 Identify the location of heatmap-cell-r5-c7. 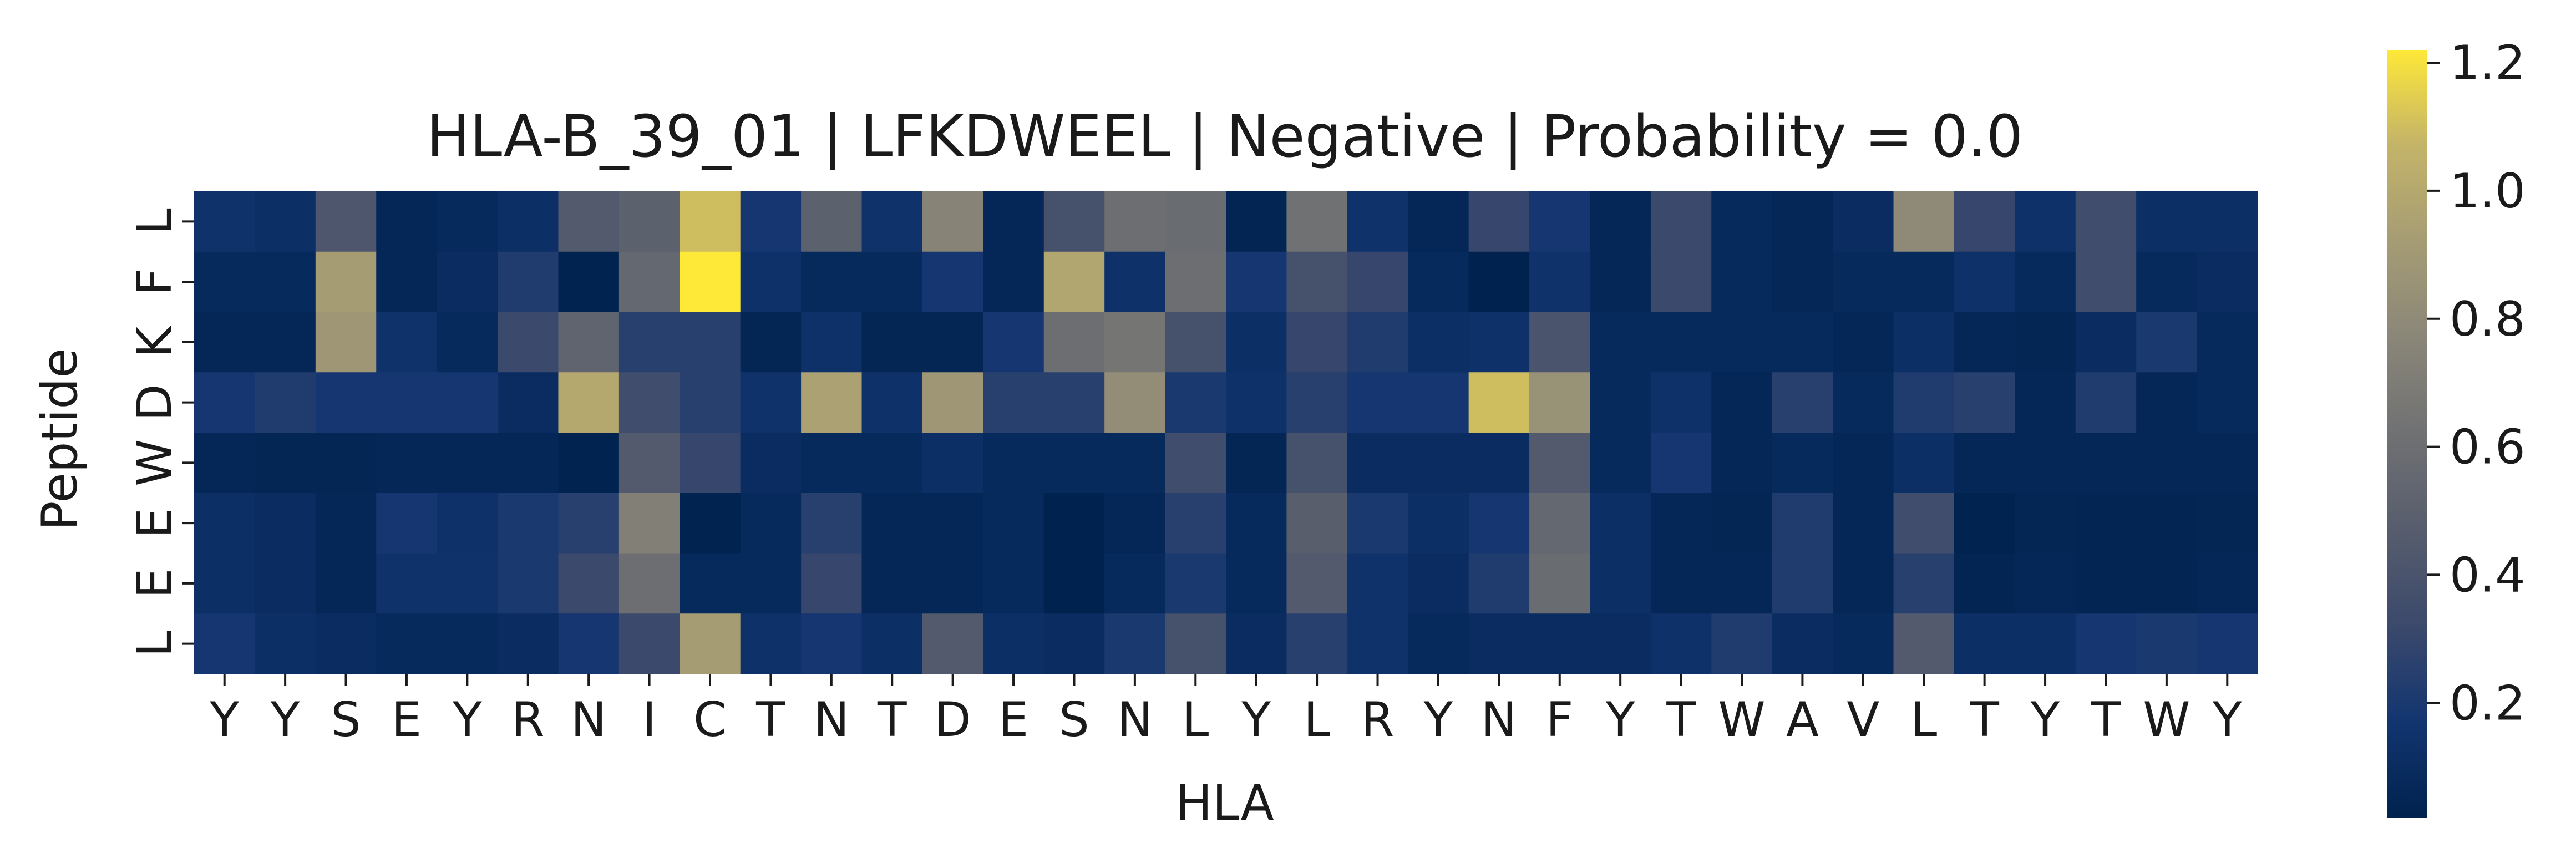
(649, 523).